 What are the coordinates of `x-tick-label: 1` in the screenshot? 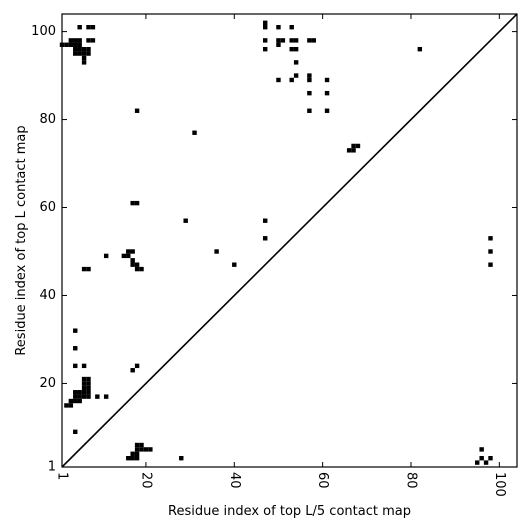 It's located at (62, 476).